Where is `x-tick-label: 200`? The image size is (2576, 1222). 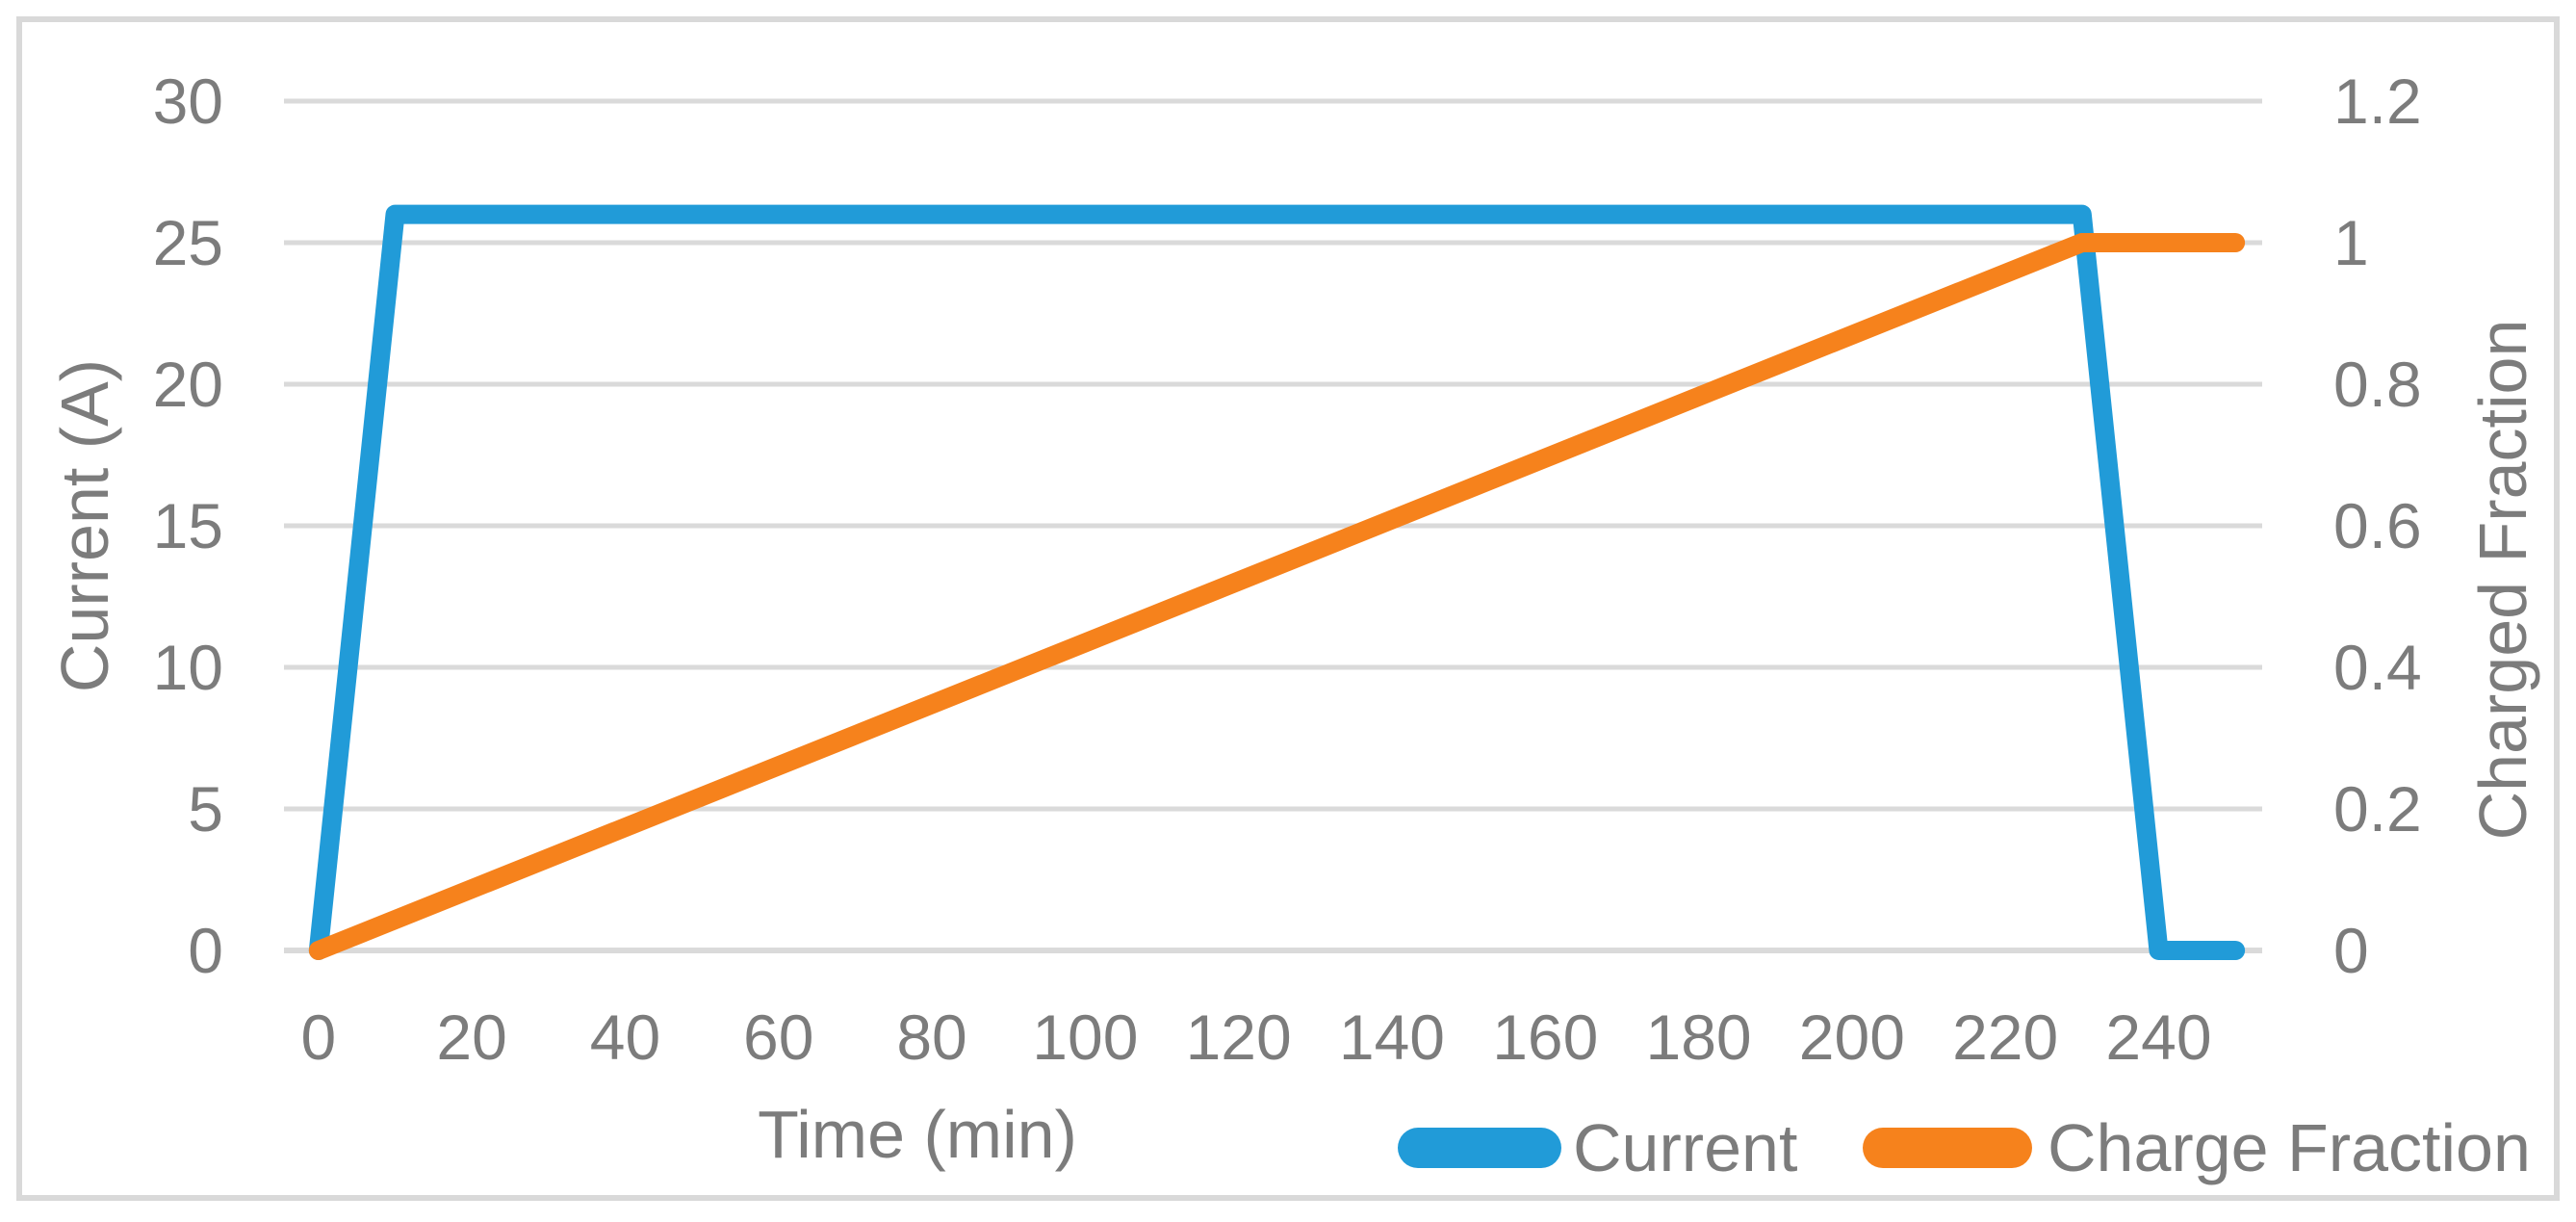 x-tick-label: 200 is located at coordinates (1852, 1037).